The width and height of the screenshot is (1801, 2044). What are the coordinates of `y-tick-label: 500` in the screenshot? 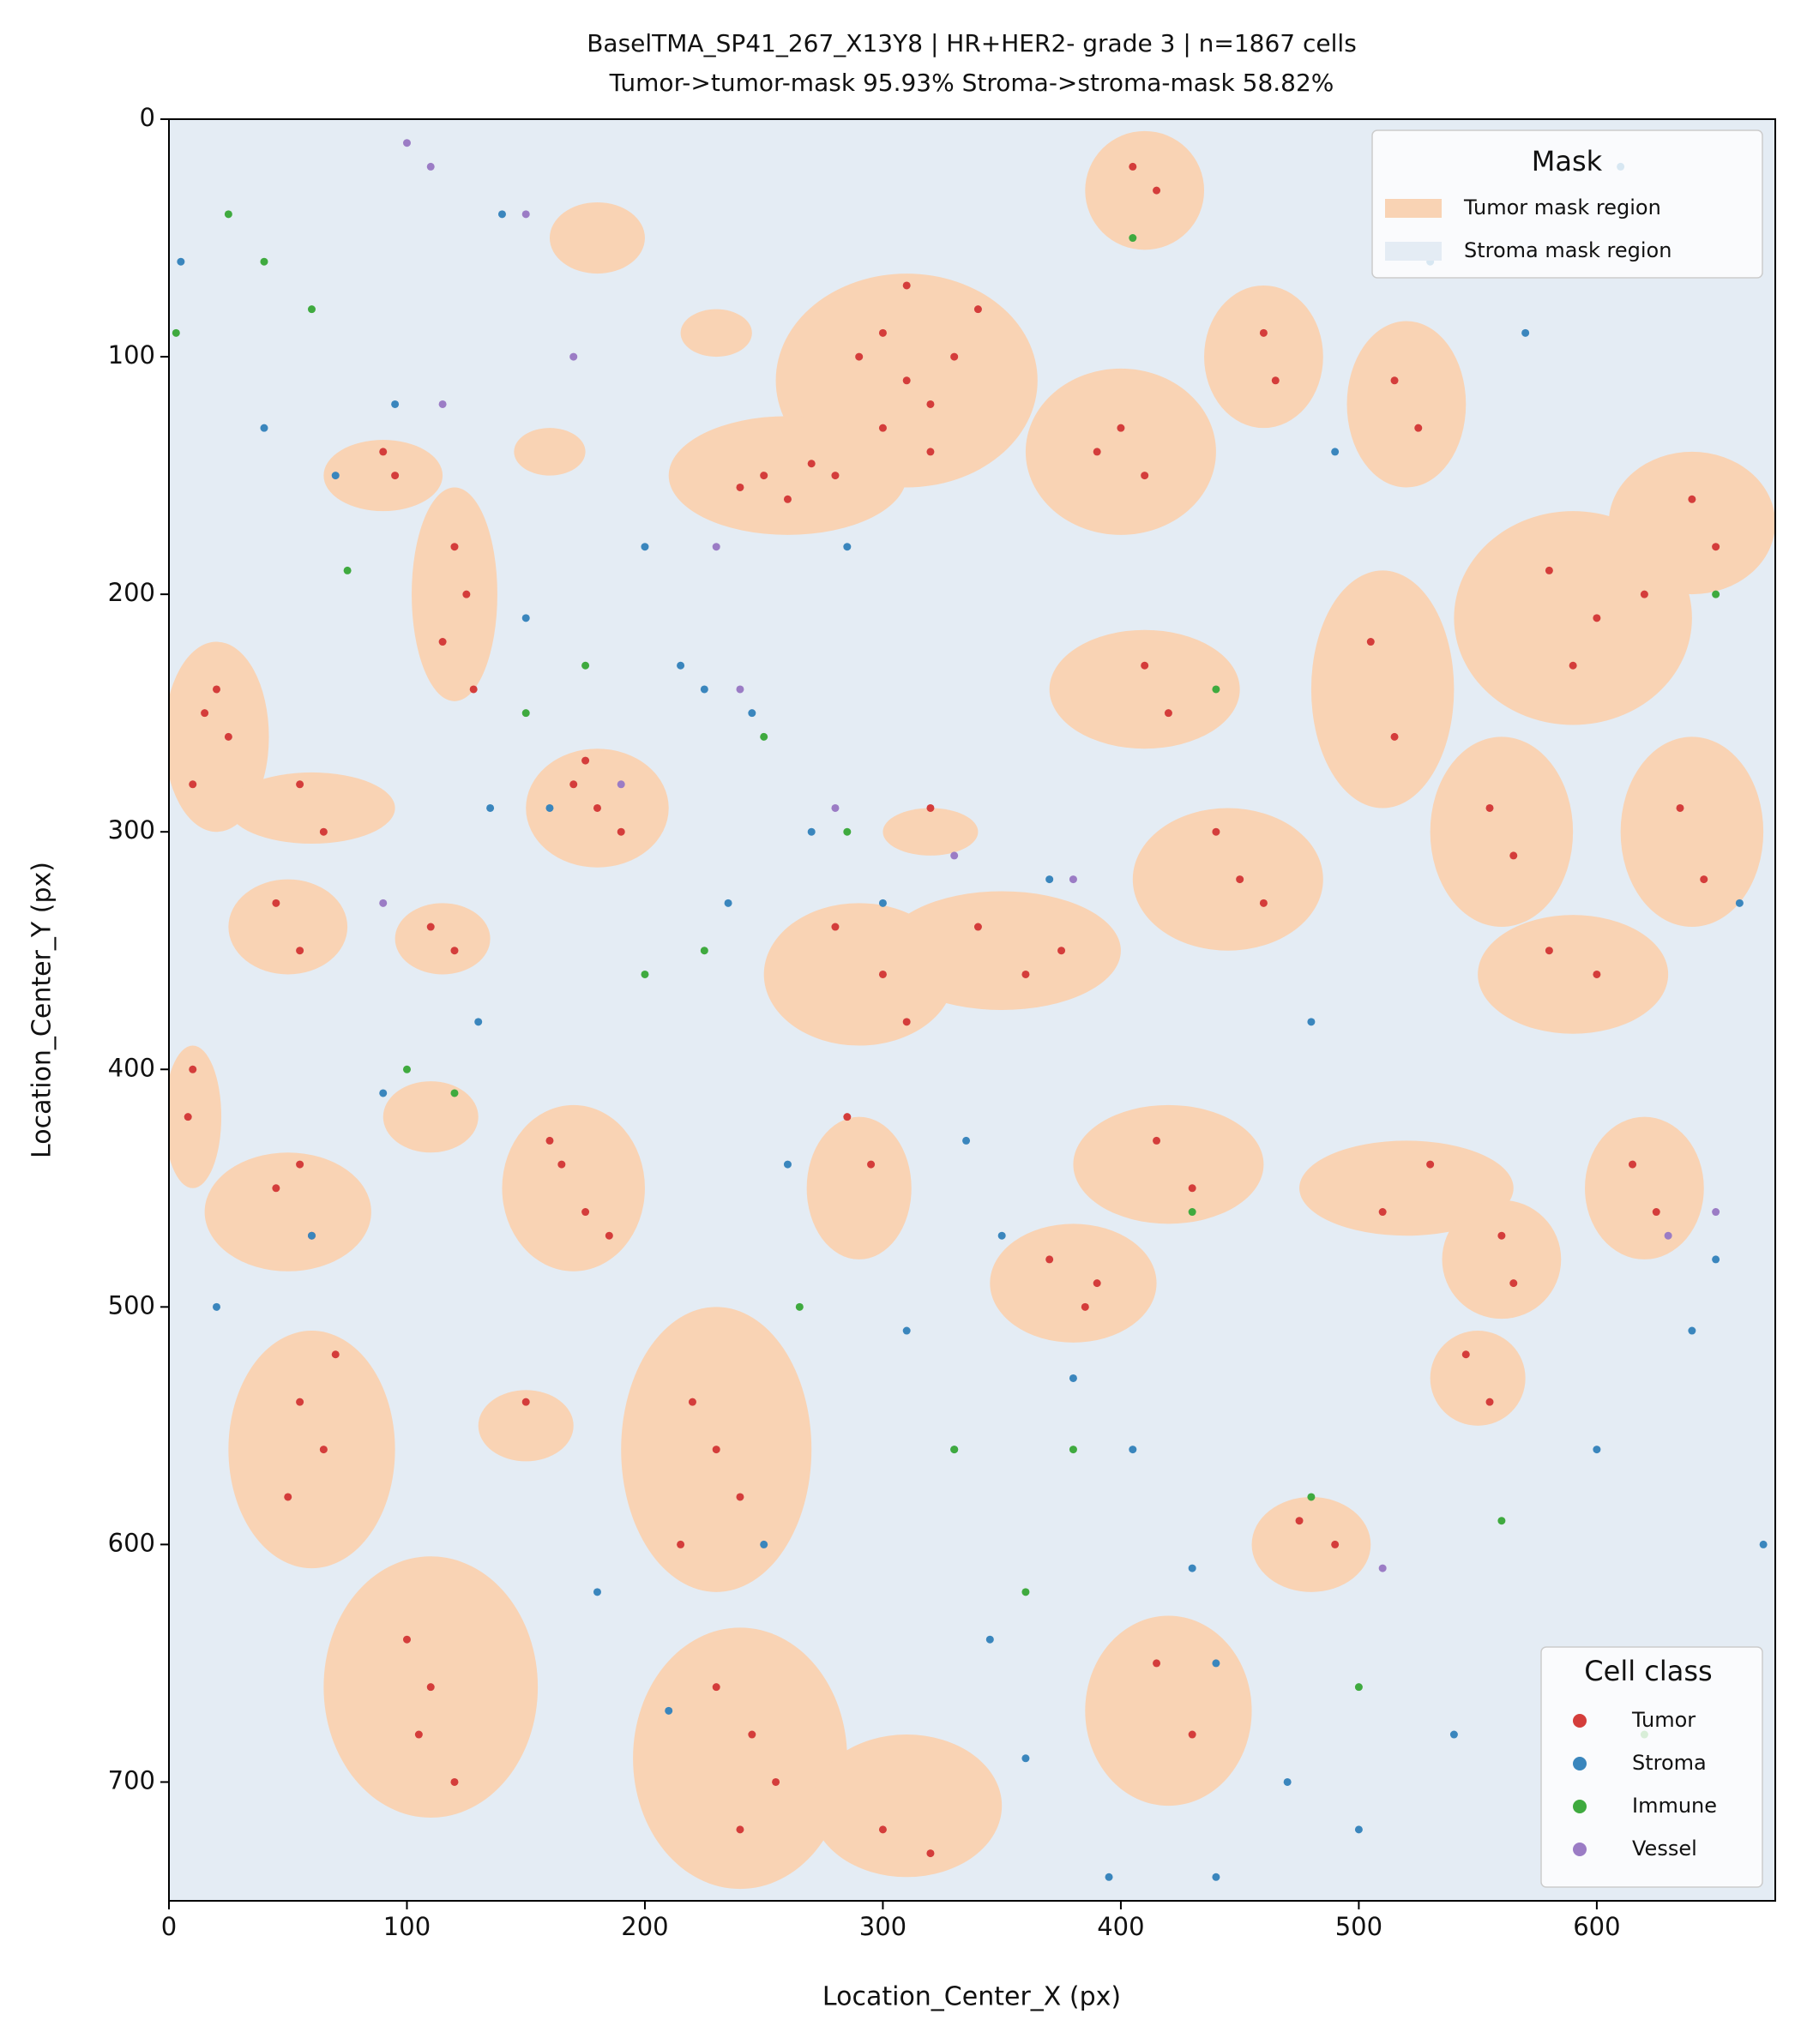 It's located at (131, 1305).